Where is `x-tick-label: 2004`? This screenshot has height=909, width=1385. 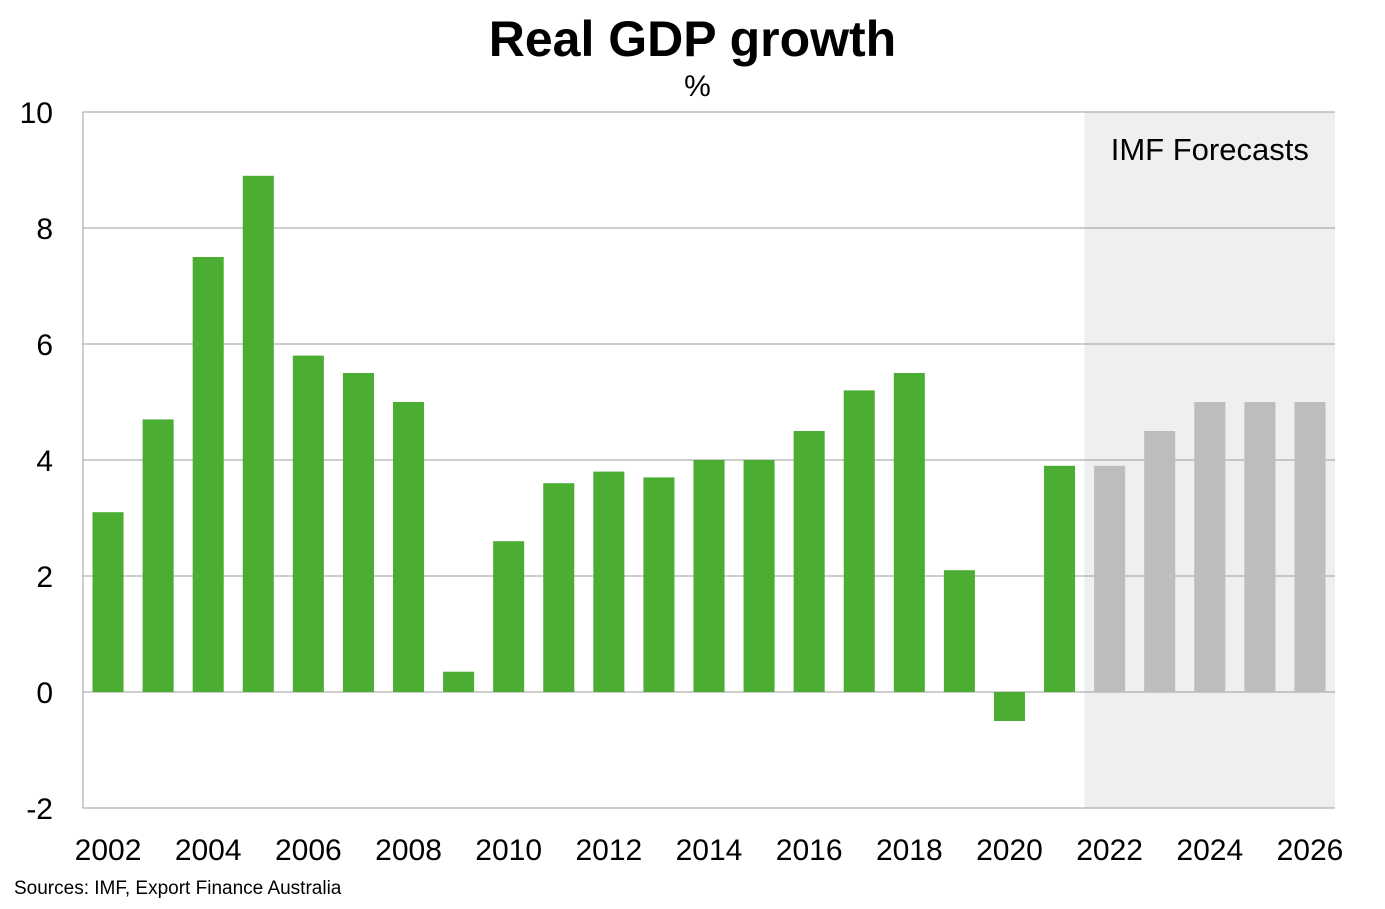
x-tick-label: 2004 is located at coordinates (208, 850).